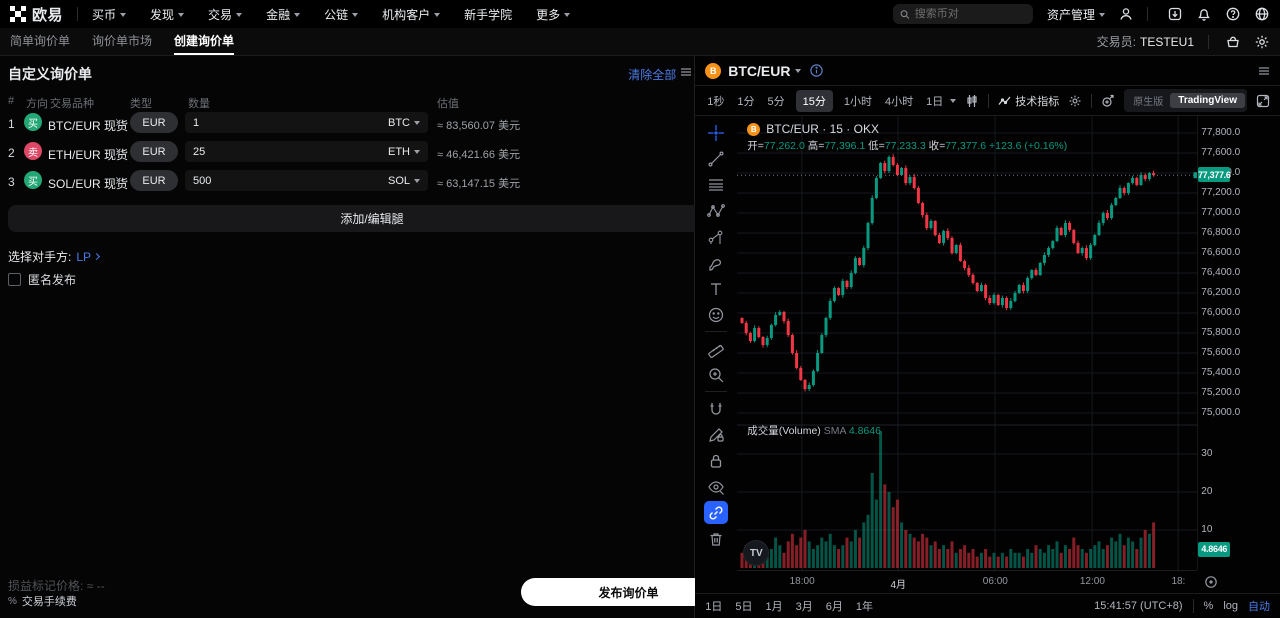 Image resolution: width=1280 pixels, height=618 pixels. What do you see at coordinates (716, 210) in the screenshot?
I see `xabcd-pattern-icon` at bounding box center [716, 210].